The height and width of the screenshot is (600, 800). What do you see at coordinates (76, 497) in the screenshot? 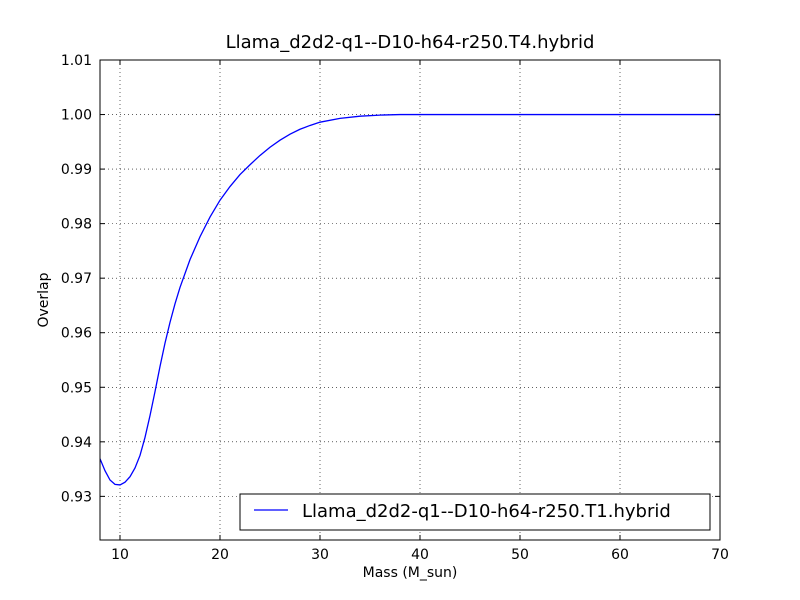
I see `y-tick-label: 0.93` at bounding box center [76, 497].